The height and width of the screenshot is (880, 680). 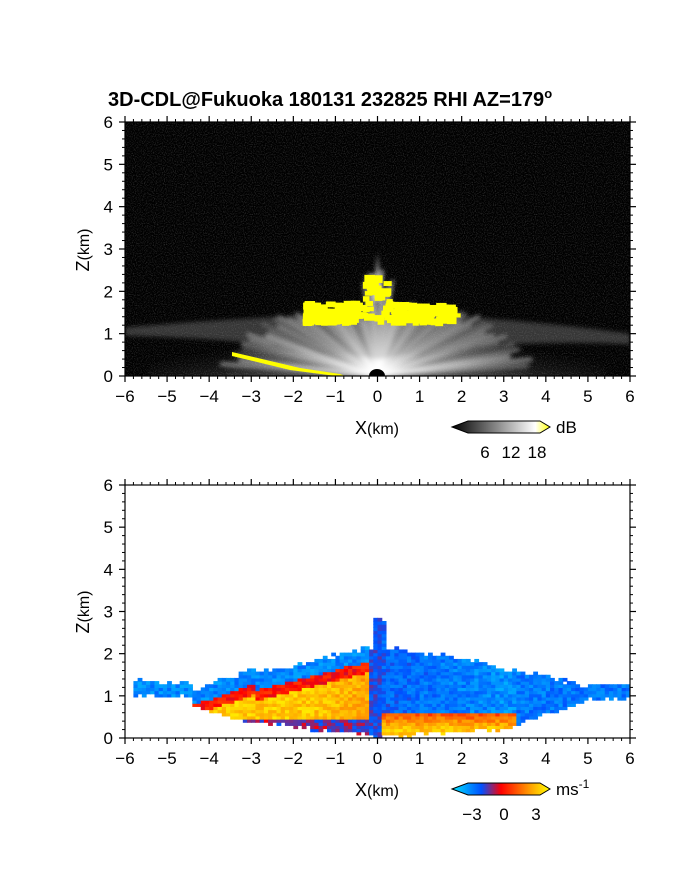 I want to click on x-tick-label: −4, so click(x=208, y=758).